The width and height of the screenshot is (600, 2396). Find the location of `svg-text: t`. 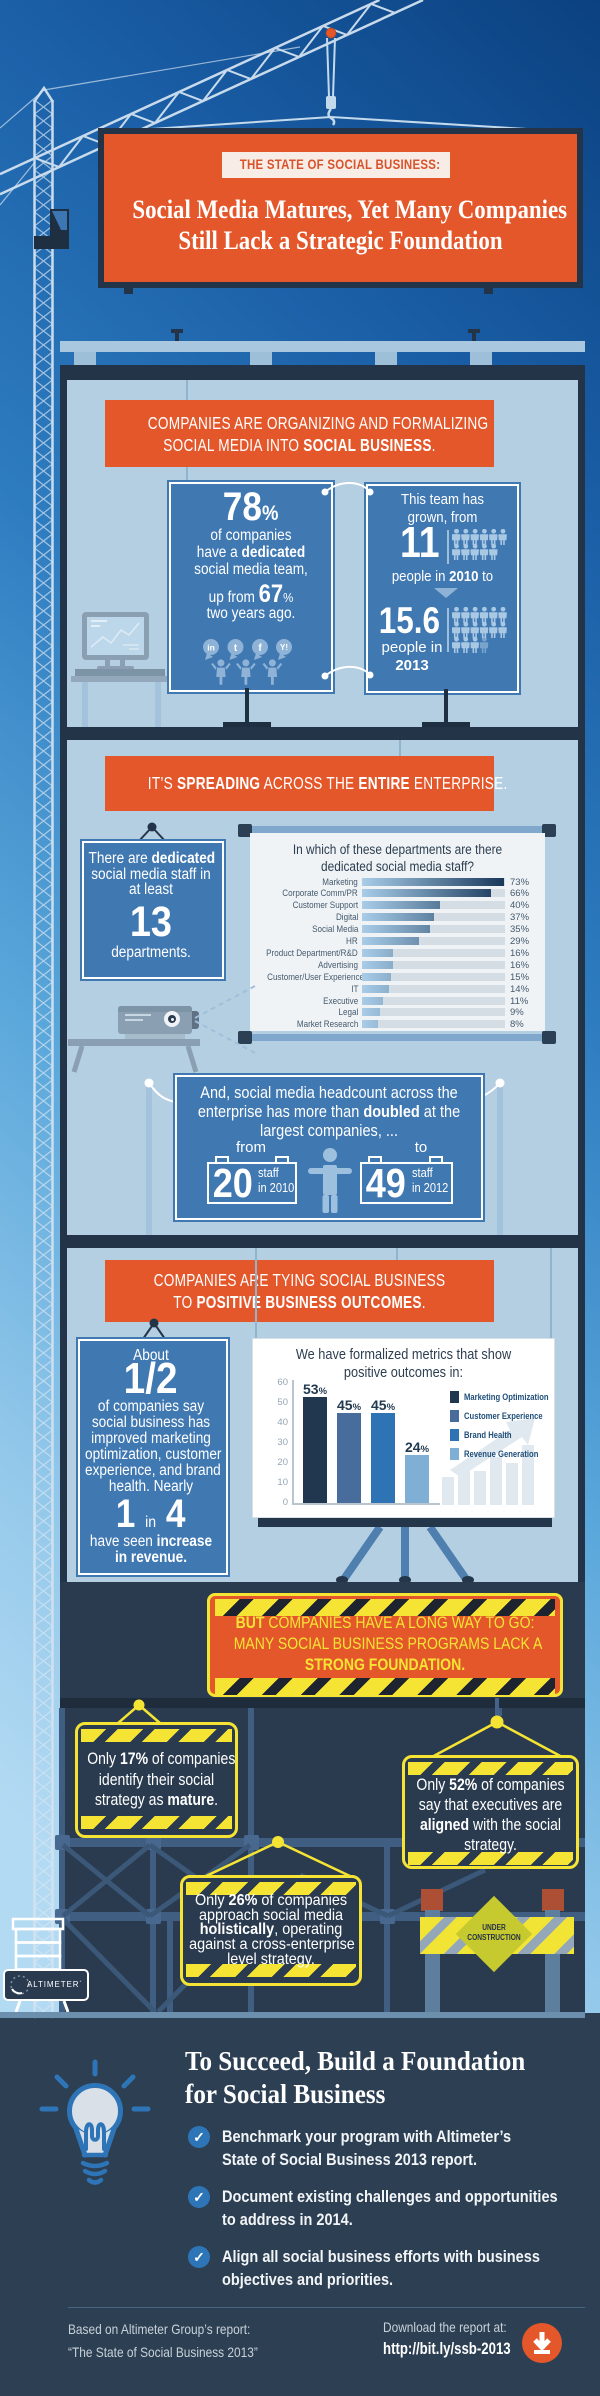

svg-text: t is located at coordinates (236, 648).